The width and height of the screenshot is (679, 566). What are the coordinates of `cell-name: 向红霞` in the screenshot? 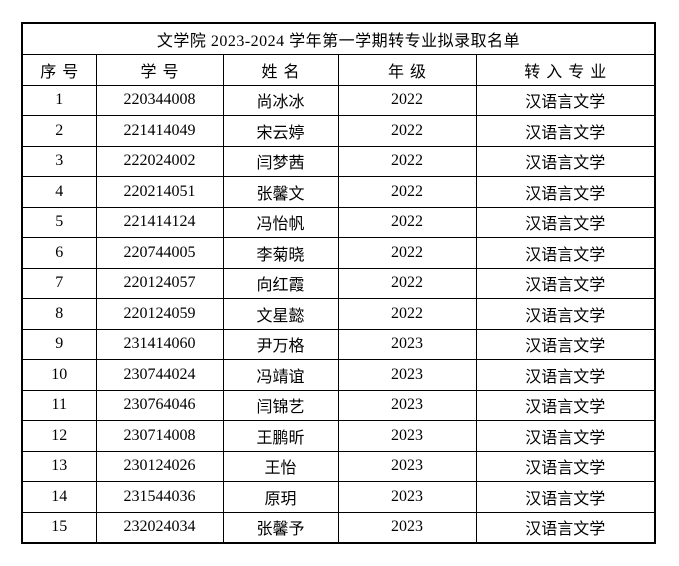 It's located at (280, 283).